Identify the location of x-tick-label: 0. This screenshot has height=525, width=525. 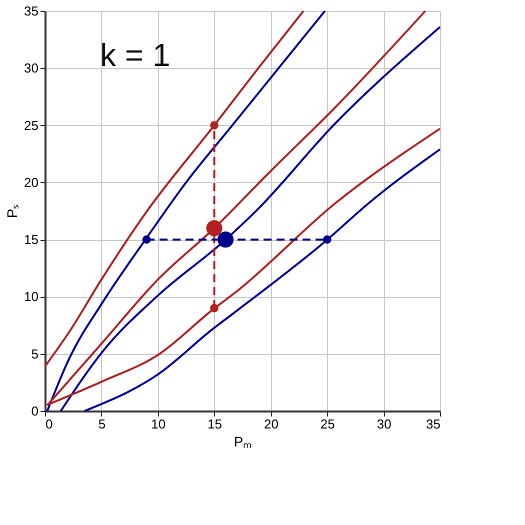
(49, 424).